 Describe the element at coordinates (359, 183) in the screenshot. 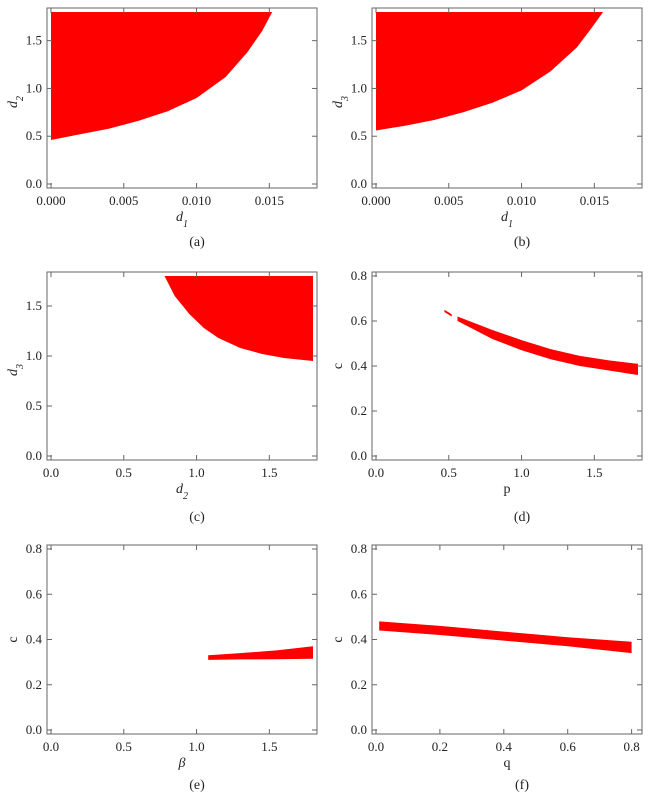

I see `panel-b-ytick-label: 0.0` at that location.